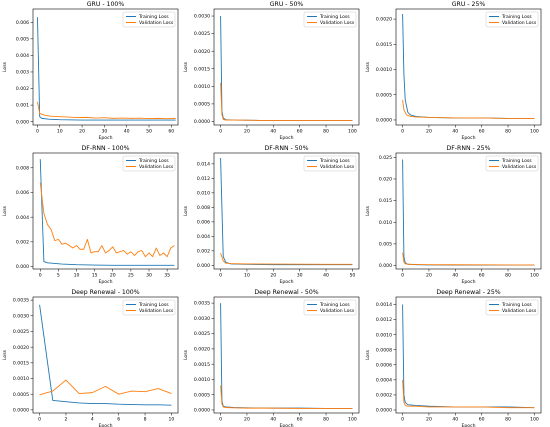 Image resolution: width=550 pixels, height=427 pixels. What do you see at coordinates (273, 420) in the screenshot?
I see `x-tick-label: 40` at bounding box center [273, 420].